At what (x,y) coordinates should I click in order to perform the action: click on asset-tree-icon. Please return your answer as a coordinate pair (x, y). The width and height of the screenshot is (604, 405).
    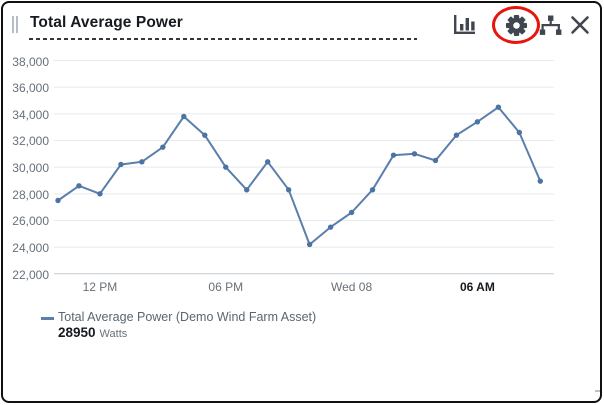
    Looking at the image, I should click on (550, 25).